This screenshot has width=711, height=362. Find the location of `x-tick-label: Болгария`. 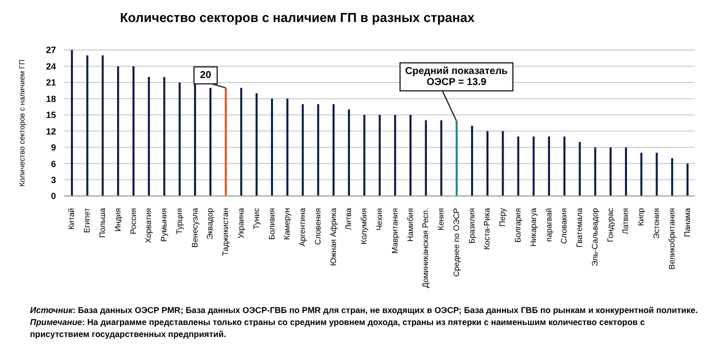

x-tick-label: Болгария is located at coordinates (518, 225).